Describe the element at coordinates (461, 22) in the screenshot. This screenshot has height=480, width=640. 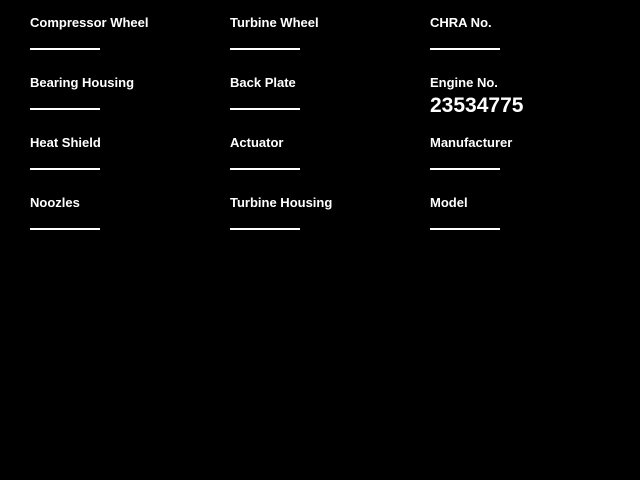
I see `field-label: CHRA No.` at that location.